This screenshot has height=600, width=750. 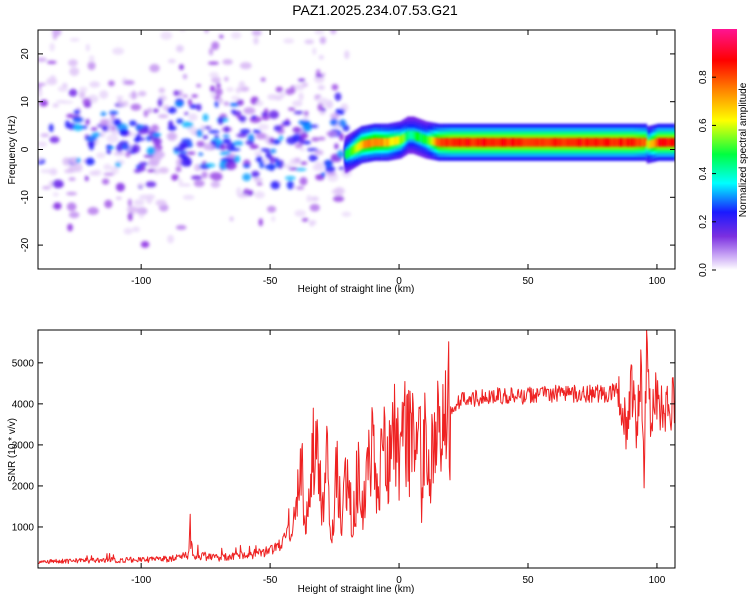 I want to click on y-tick-label: 10, so click(x=25, y=102).